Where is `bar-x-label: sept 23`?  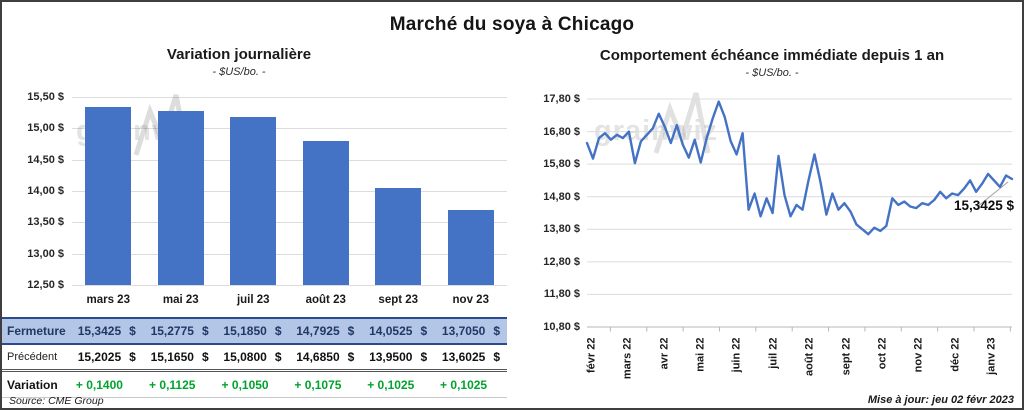 bar-x-label: sept 23 is located at coordinates (398, 300).